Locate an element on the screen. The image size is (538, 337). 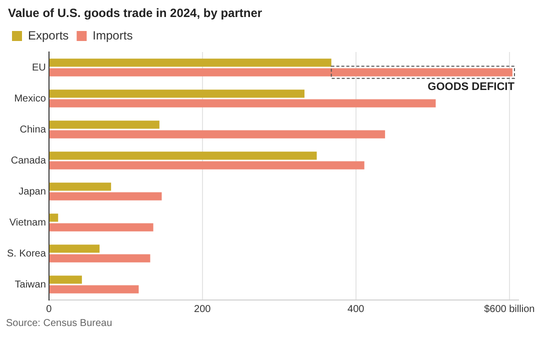
chart-title: Value of U.S. goods trade in 2024, by partner is located at coordinates (135, 13).